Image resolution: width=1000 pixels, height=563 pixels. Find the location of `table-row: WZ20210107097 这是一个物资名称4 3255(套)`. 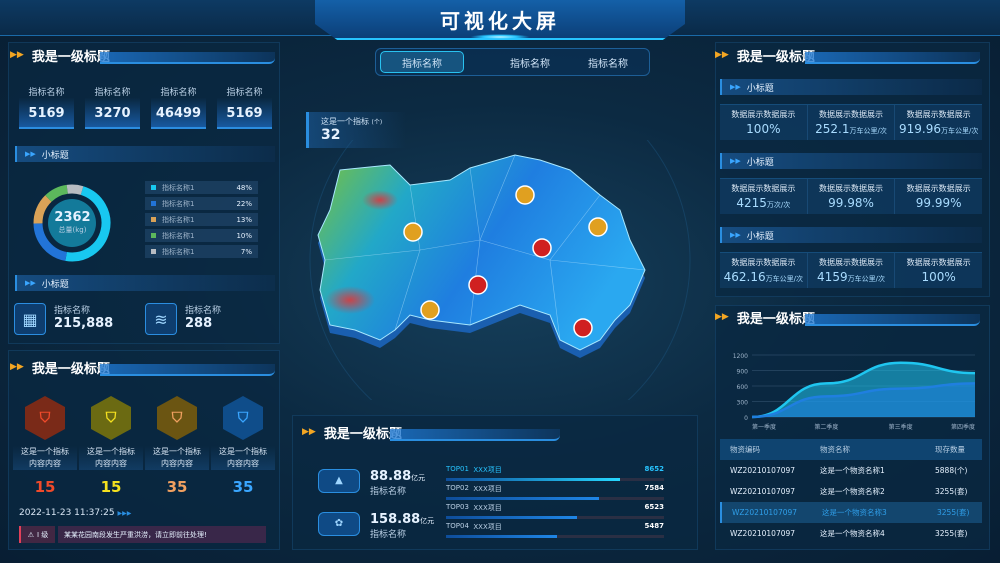

table-row: WZ20210107097 这是一个物资名称4 3255(套) is located at coordinates (851, 533).